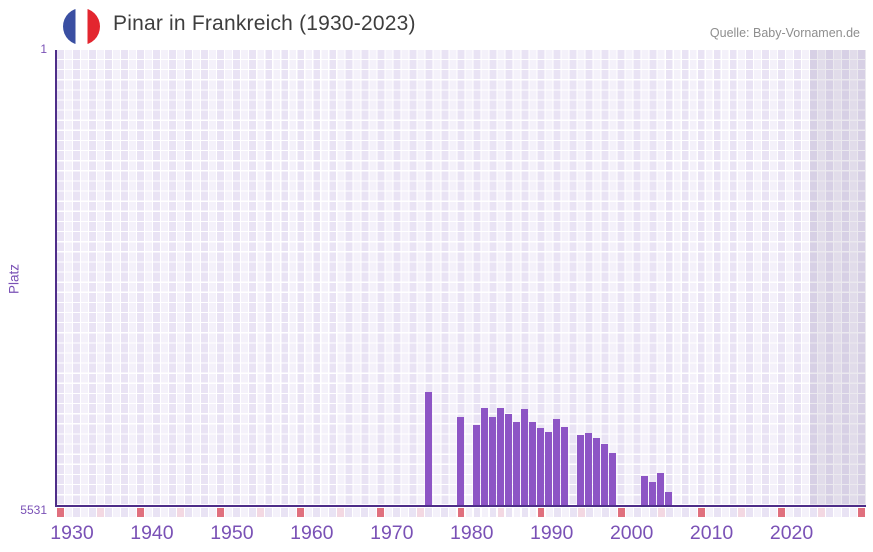  What do you see at coordinates (156, 512) in the screenshot?
I see `year-cell-1942` at bounding box center [156, 512].